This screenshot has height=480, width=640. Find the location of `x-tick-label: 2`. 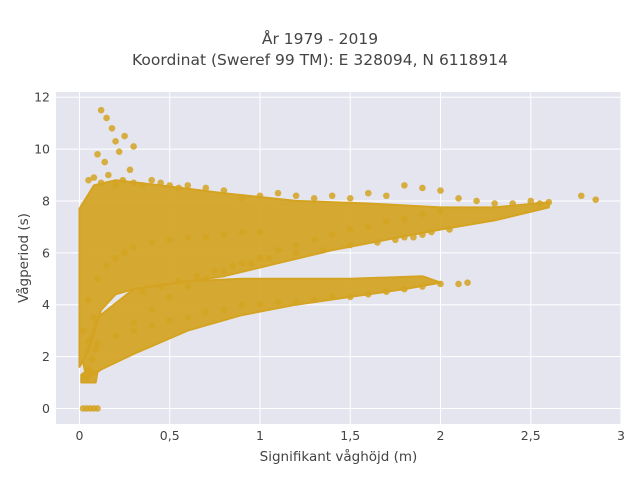

x-tick-label: 2 is located at coordinates (441, 435).